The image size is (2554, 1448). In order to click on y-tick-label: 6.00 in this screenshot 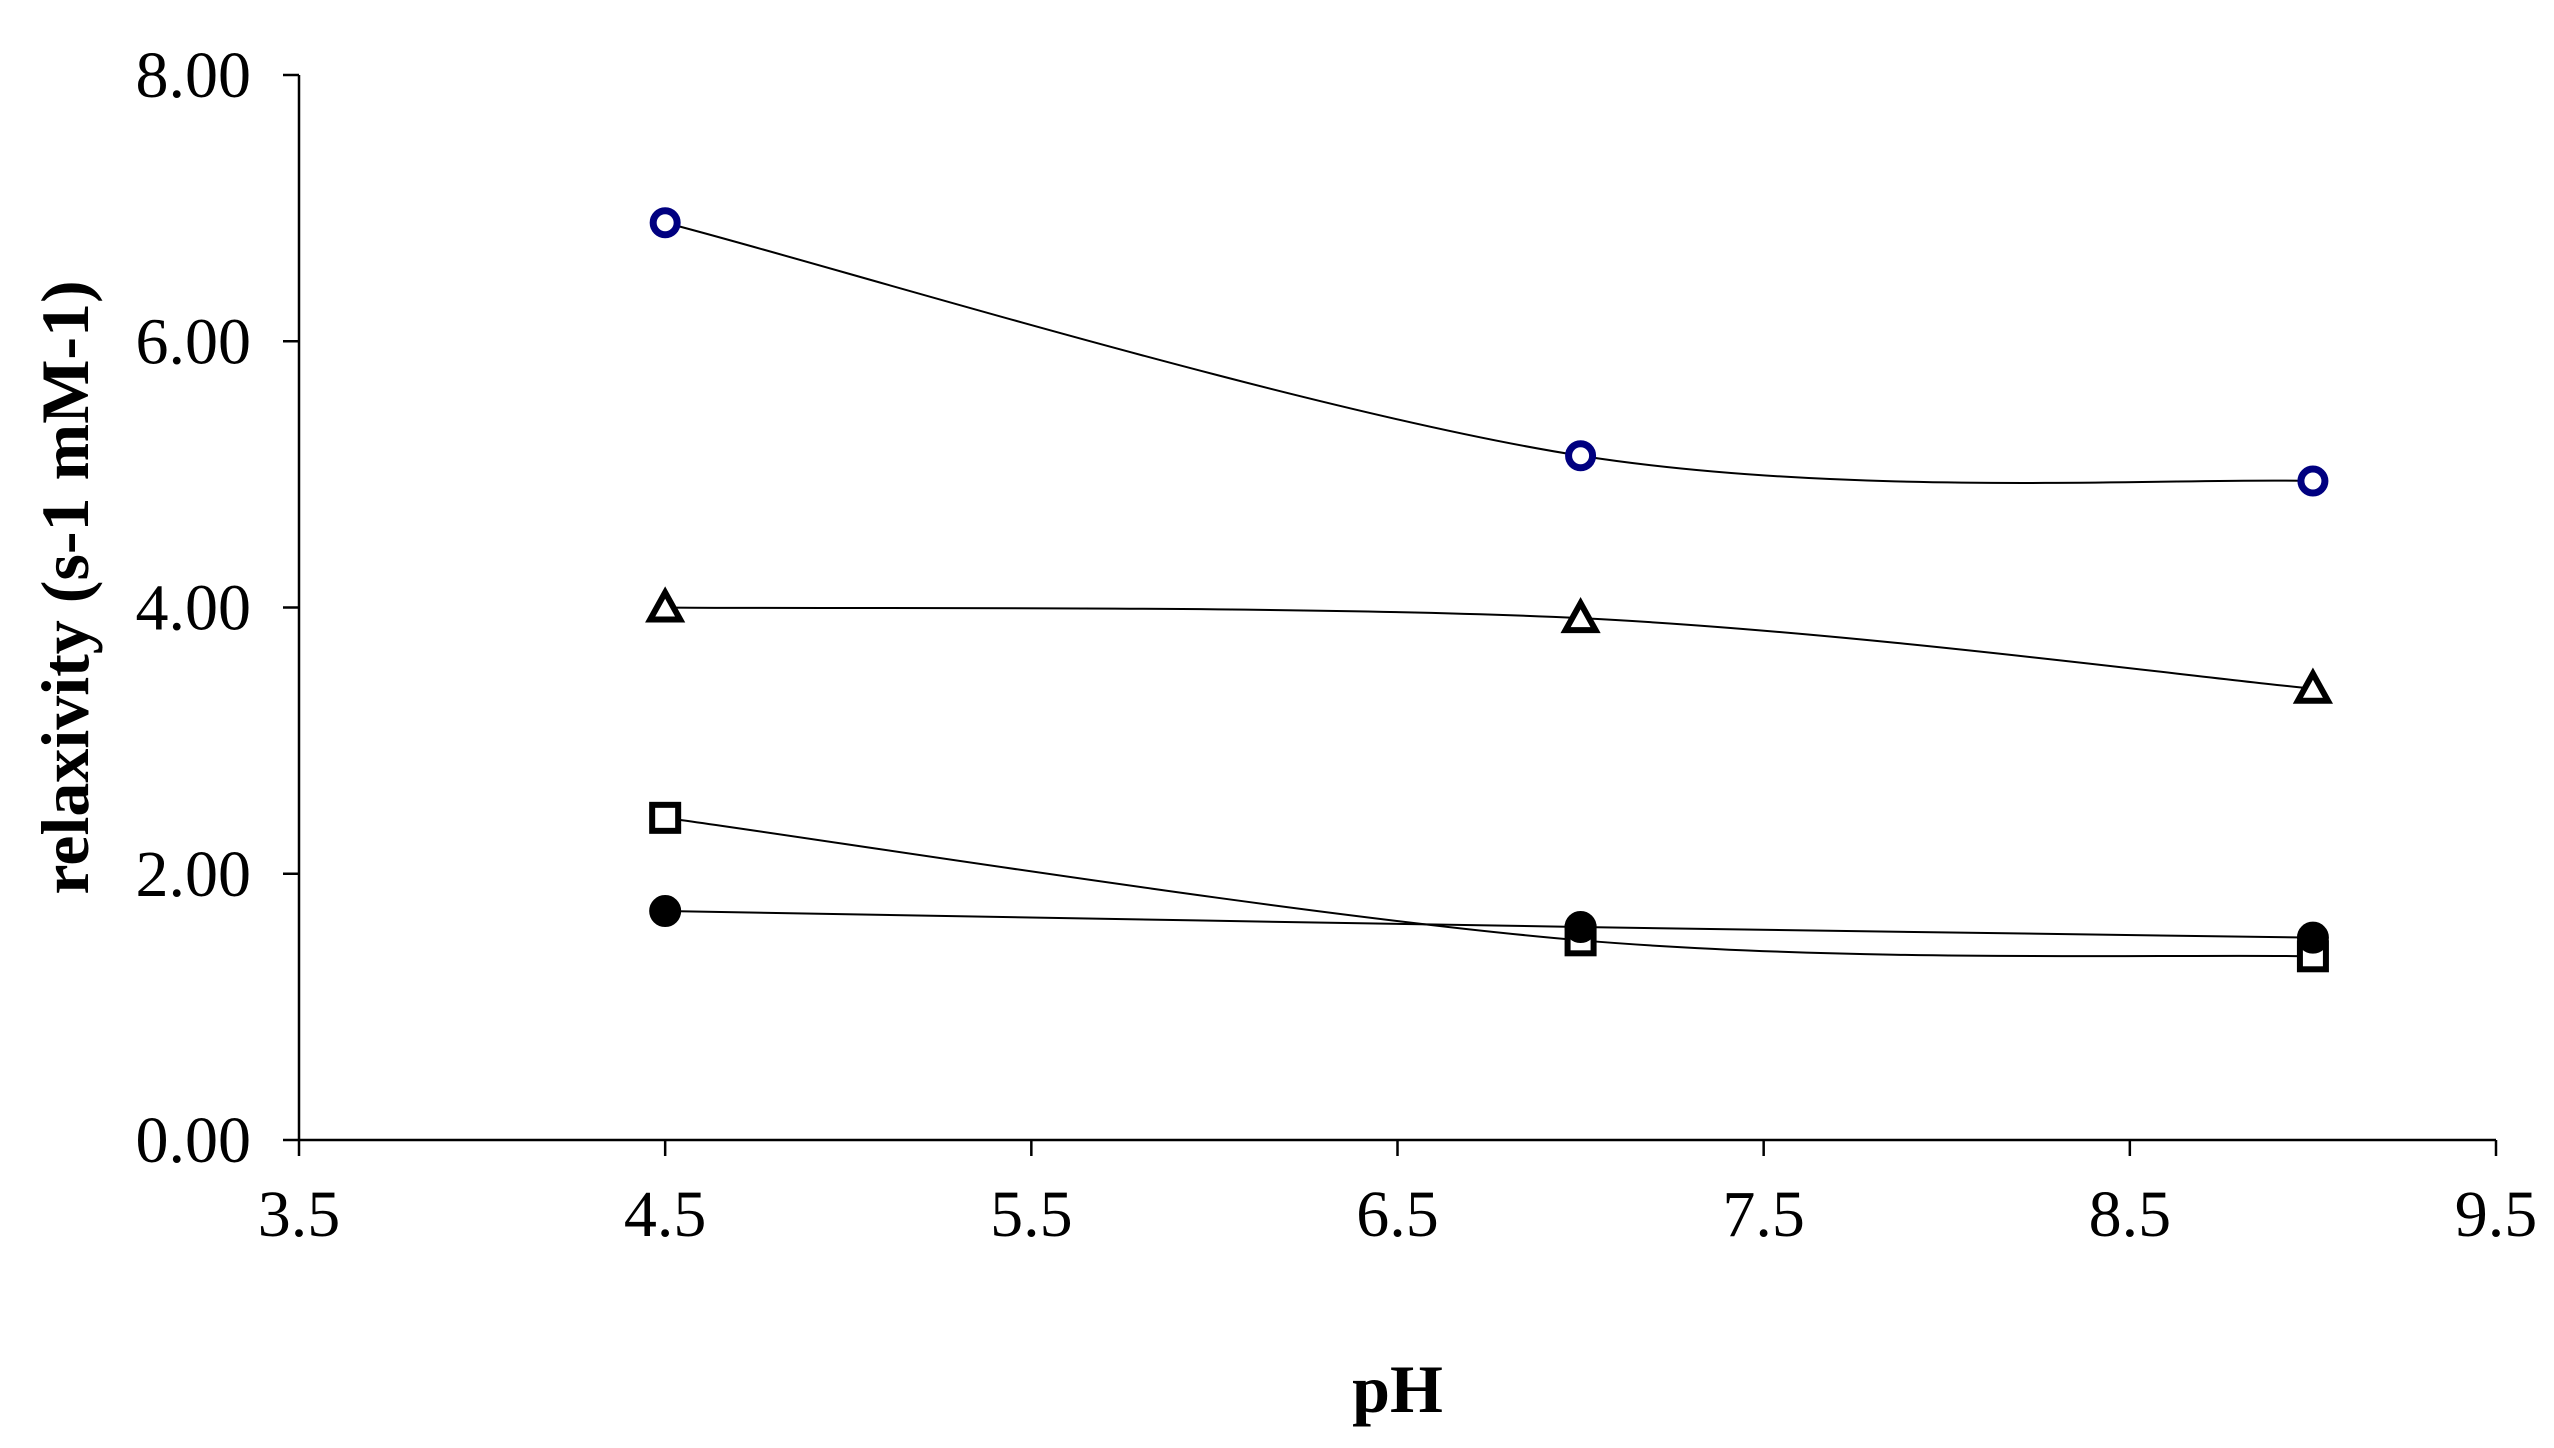, I will do `click(194, 341)`.